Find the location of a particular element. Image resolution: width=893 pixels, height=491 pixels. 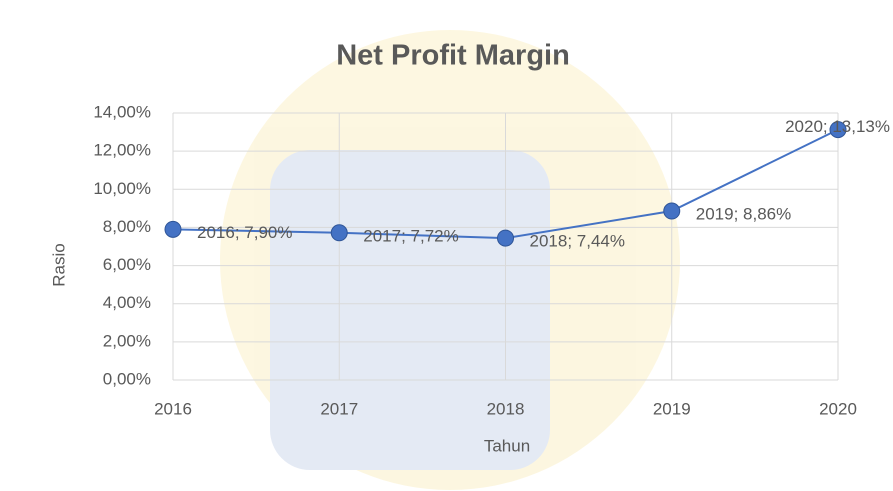

x-tick-label: 2017 is located at coordinates (339, 408).